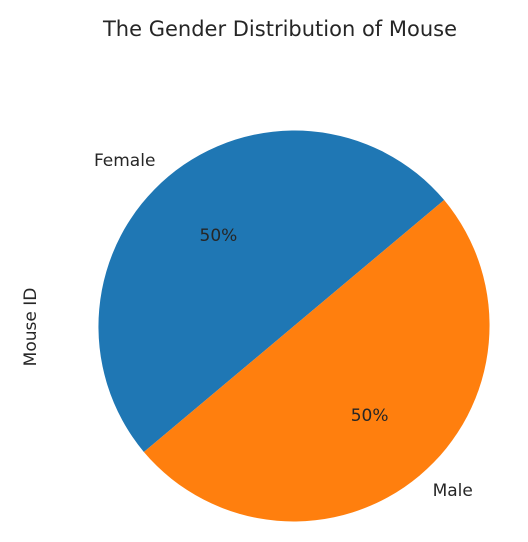 This screenshot has height=542, width=528. What do you see at coordinates (279, 29) in the screenshot?
I see `chart-title: The Gender Distribution of Mouse` at bounding box center [279, 29].